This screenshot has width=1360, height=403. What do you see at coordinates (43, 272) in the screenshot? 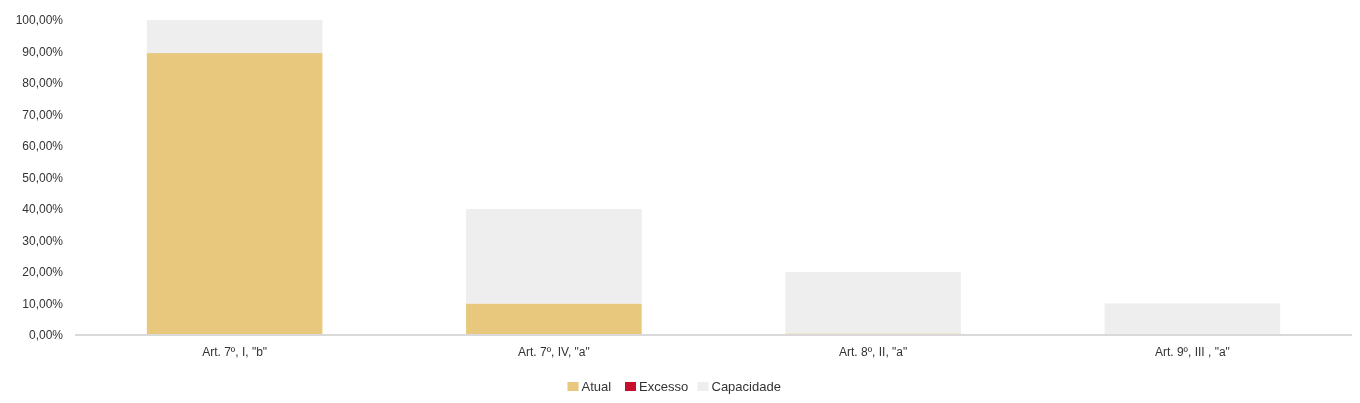
I see `y-tick-label: 20,00%` at bounding box center [43, 272].